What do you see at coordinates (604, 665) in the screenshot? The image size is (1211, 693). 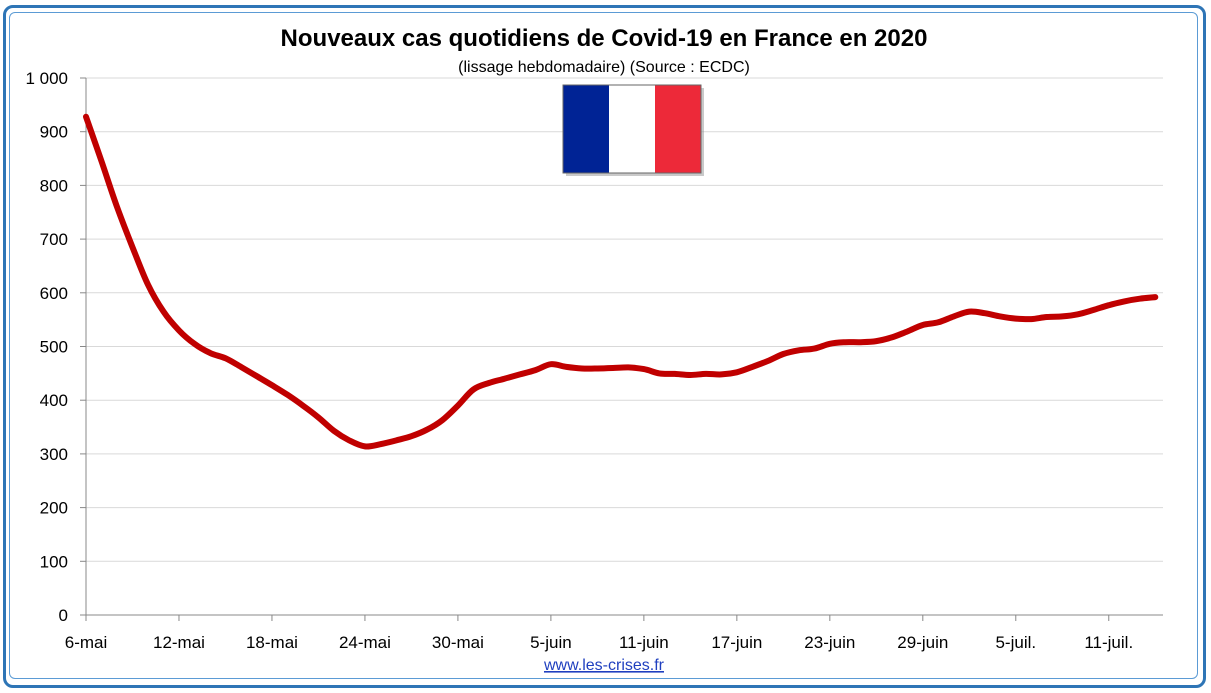 I see `source-link: www.les-crises.fr` at bounding box center [604, 665].